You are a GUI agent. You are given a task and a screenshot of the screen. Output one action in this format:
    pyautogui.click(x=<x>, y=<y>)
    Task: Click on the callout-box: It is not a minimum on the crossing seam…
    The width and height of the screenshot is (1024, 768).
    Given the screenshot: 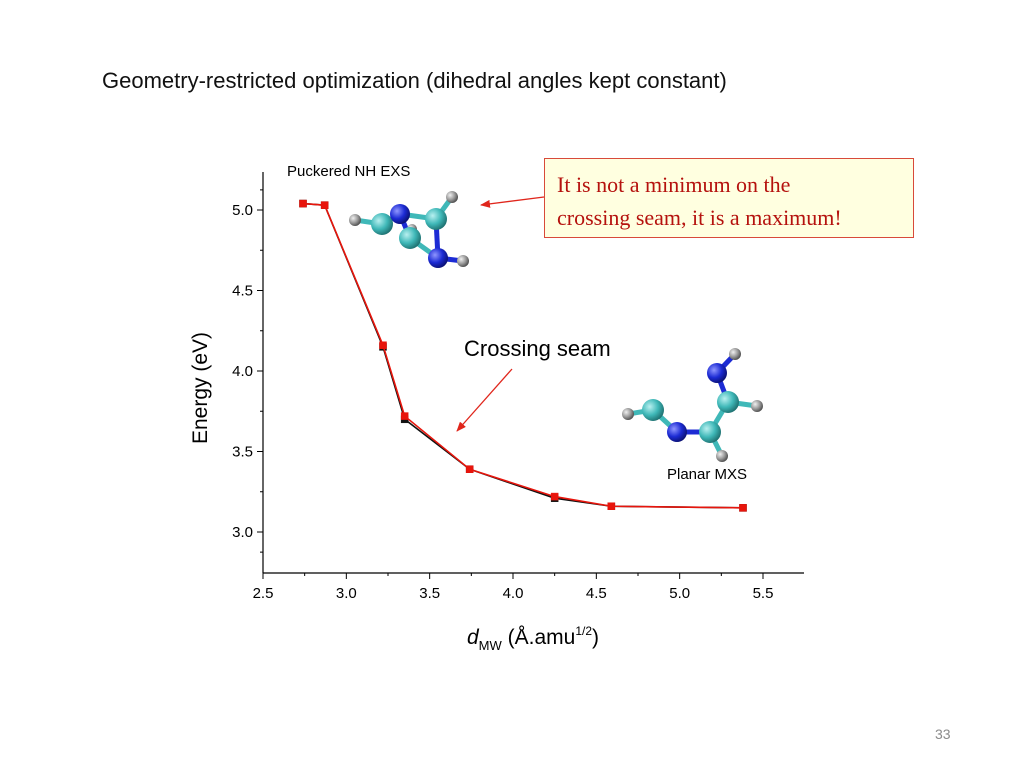 What is the action you would take?
    pyautogui.click(x=729, y=198)
    